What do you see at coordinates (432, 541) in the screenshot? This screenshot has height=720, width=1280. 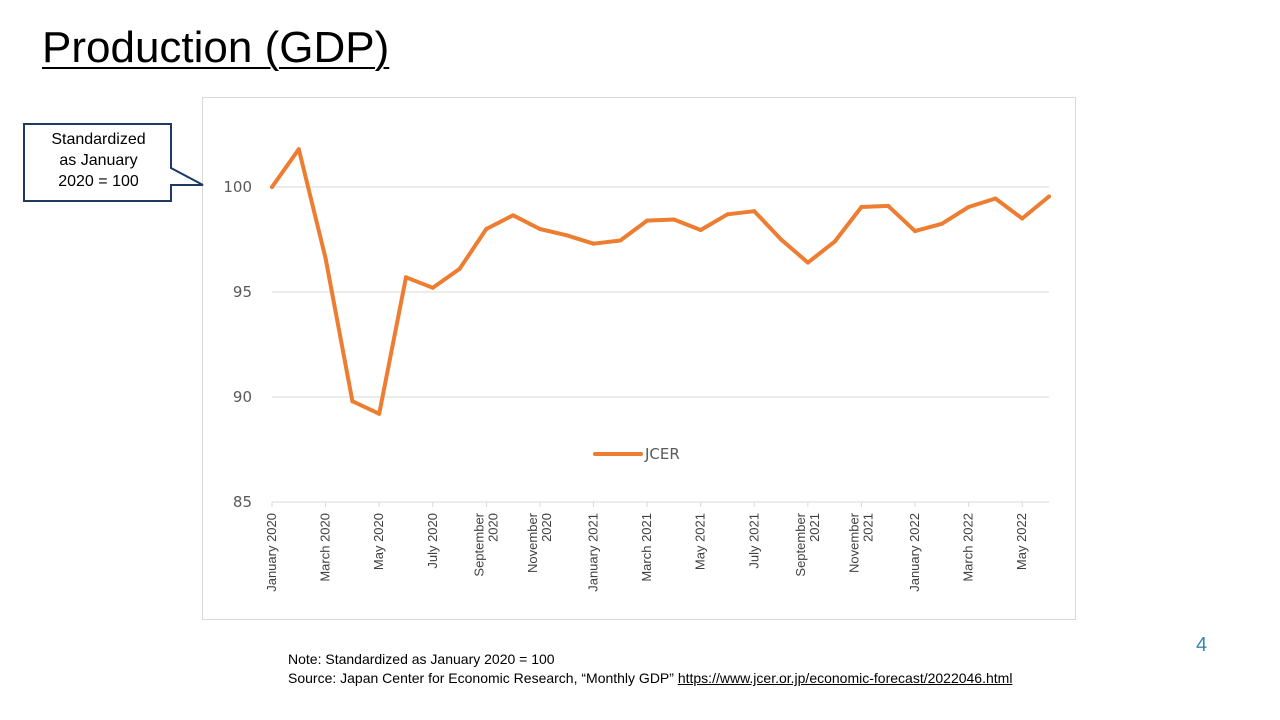 I see `x-tick-label: July 2020` at bounding box center [432, 541].